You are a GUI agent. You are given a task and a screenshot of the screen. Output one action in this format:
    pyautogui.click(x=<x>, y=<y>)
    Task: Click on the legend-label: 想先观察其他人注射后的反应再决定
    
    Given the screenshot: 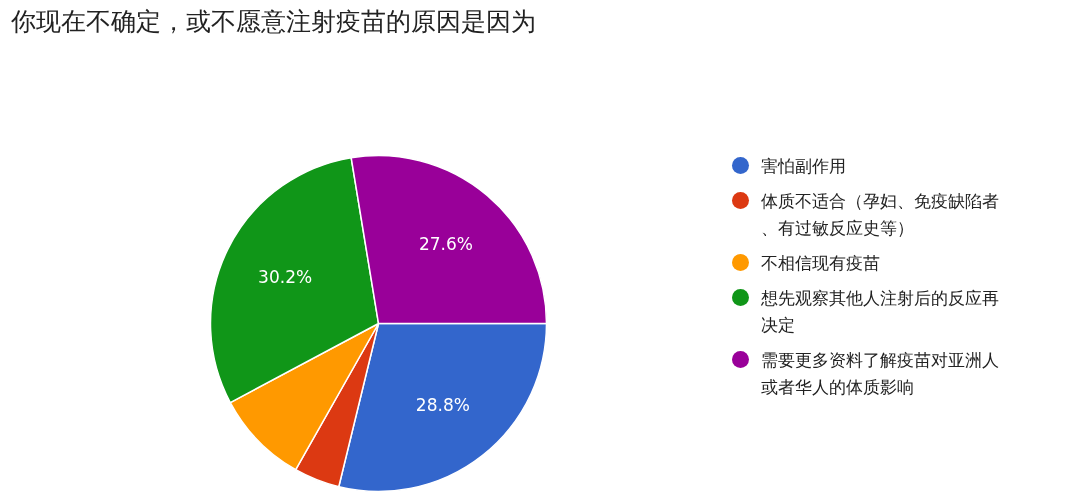 What is the action you would take?
    pyautogui.click(x=879, y=311)
    